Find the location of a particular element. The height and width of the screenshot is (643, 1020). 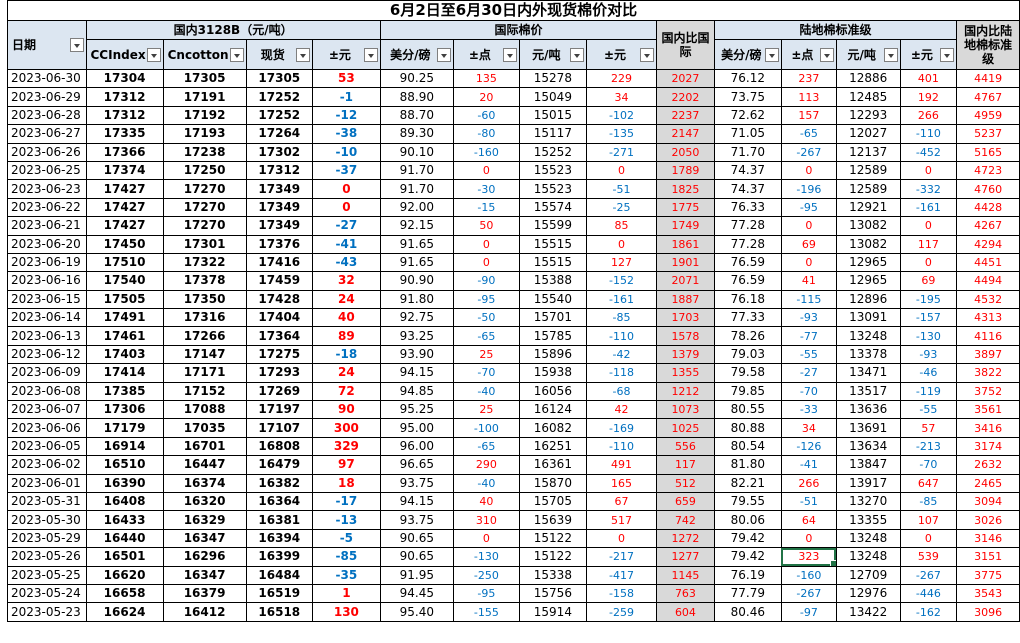

cell-spot: 17275 is located at coordinates (279, 354).